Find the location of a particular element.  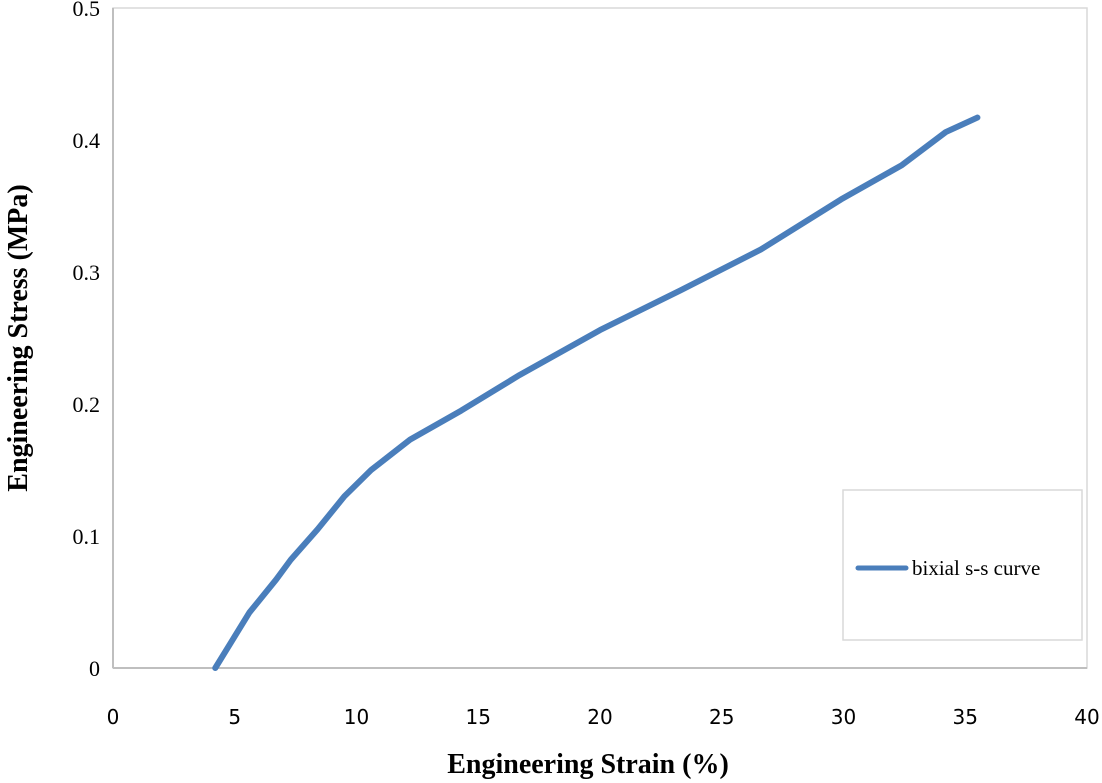

x-tick-label: 30 is located at coordinates (843, 717).